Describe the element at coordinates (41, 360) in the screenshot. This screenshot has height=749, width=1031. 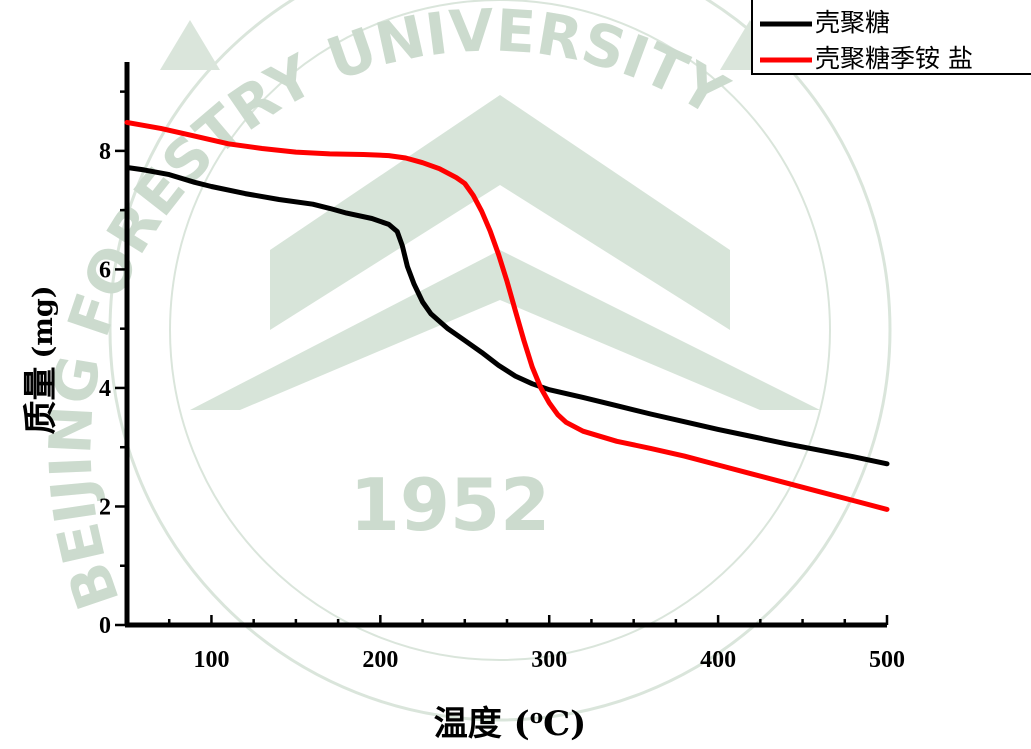
I see `y-axis-title: 质量 (mg)` at that location.